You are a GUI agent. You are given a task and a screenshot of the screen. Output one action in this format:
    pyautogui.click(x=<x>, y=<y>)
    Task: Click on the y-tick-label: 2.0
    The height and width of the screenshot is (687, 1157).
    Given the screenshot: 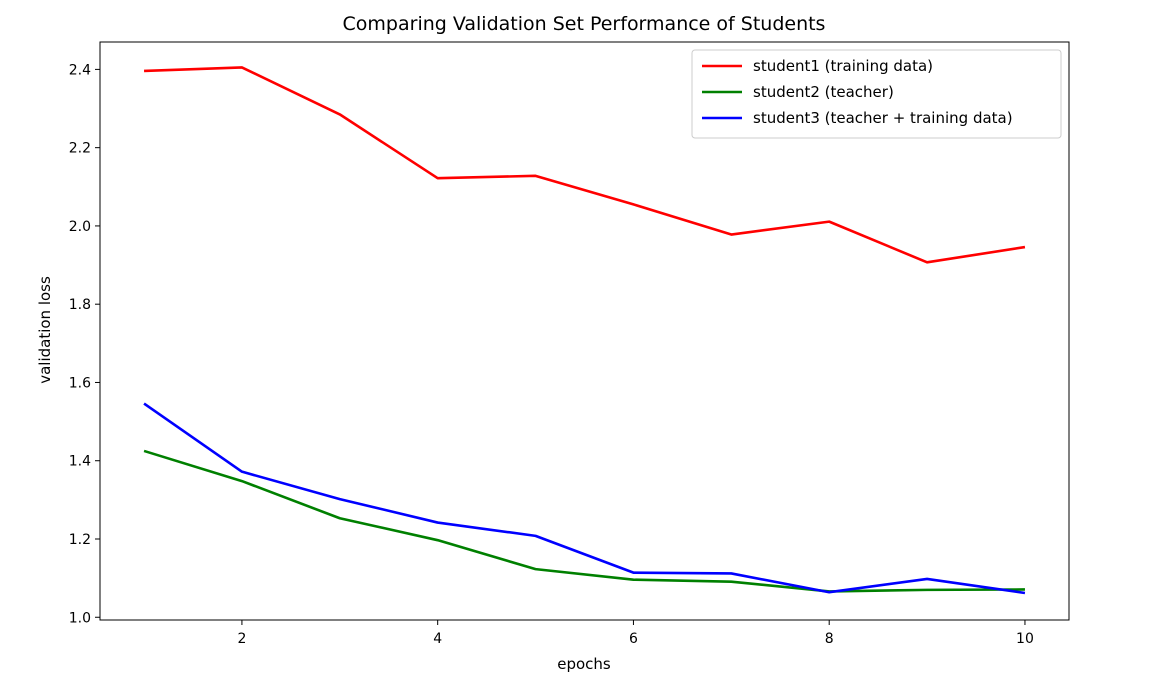 What is the action you would take?
    pyautogui.click(x=80, y=227)
    